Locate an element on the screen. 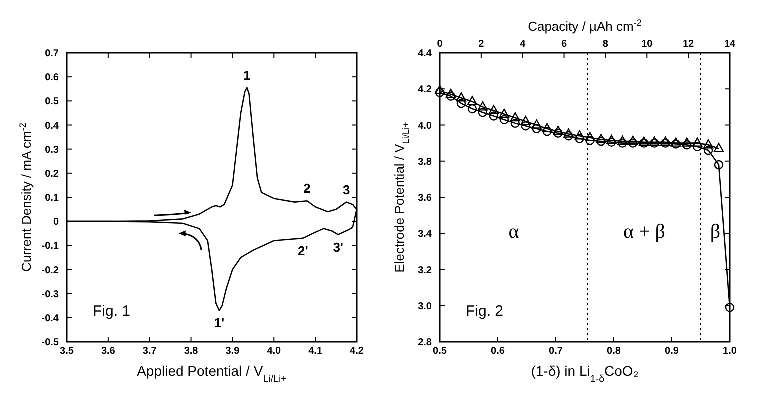 The width and height of the screenshot is (759, 402). x2-tick-label: 0 is located at coordinates (440, 44).